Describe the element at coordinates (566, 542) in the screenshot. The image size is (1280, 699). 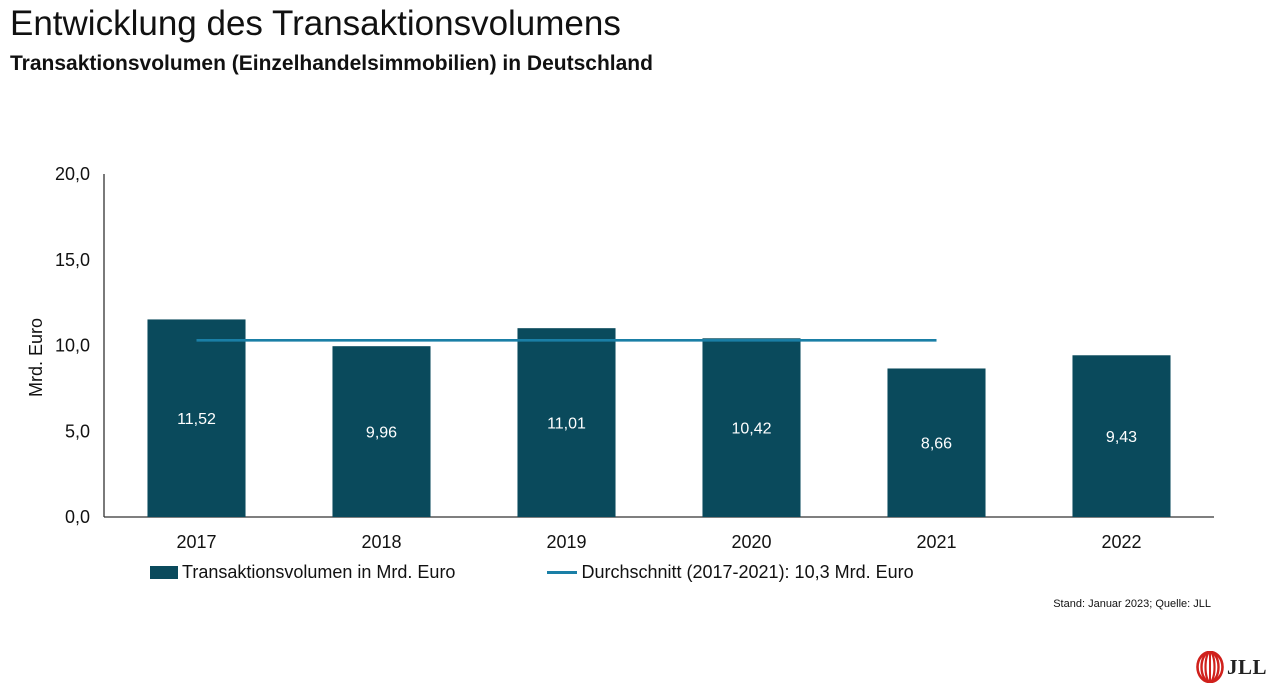
I see `x-tick-label: 2019` at that location.